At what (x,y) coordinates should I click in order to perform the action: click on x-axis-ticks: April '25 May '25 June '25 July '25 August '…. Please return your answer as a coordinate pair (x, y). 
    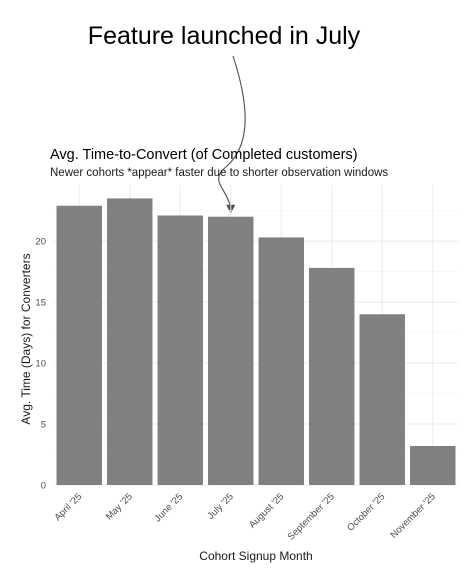
    Looking at the image, I should click on (245, 516).